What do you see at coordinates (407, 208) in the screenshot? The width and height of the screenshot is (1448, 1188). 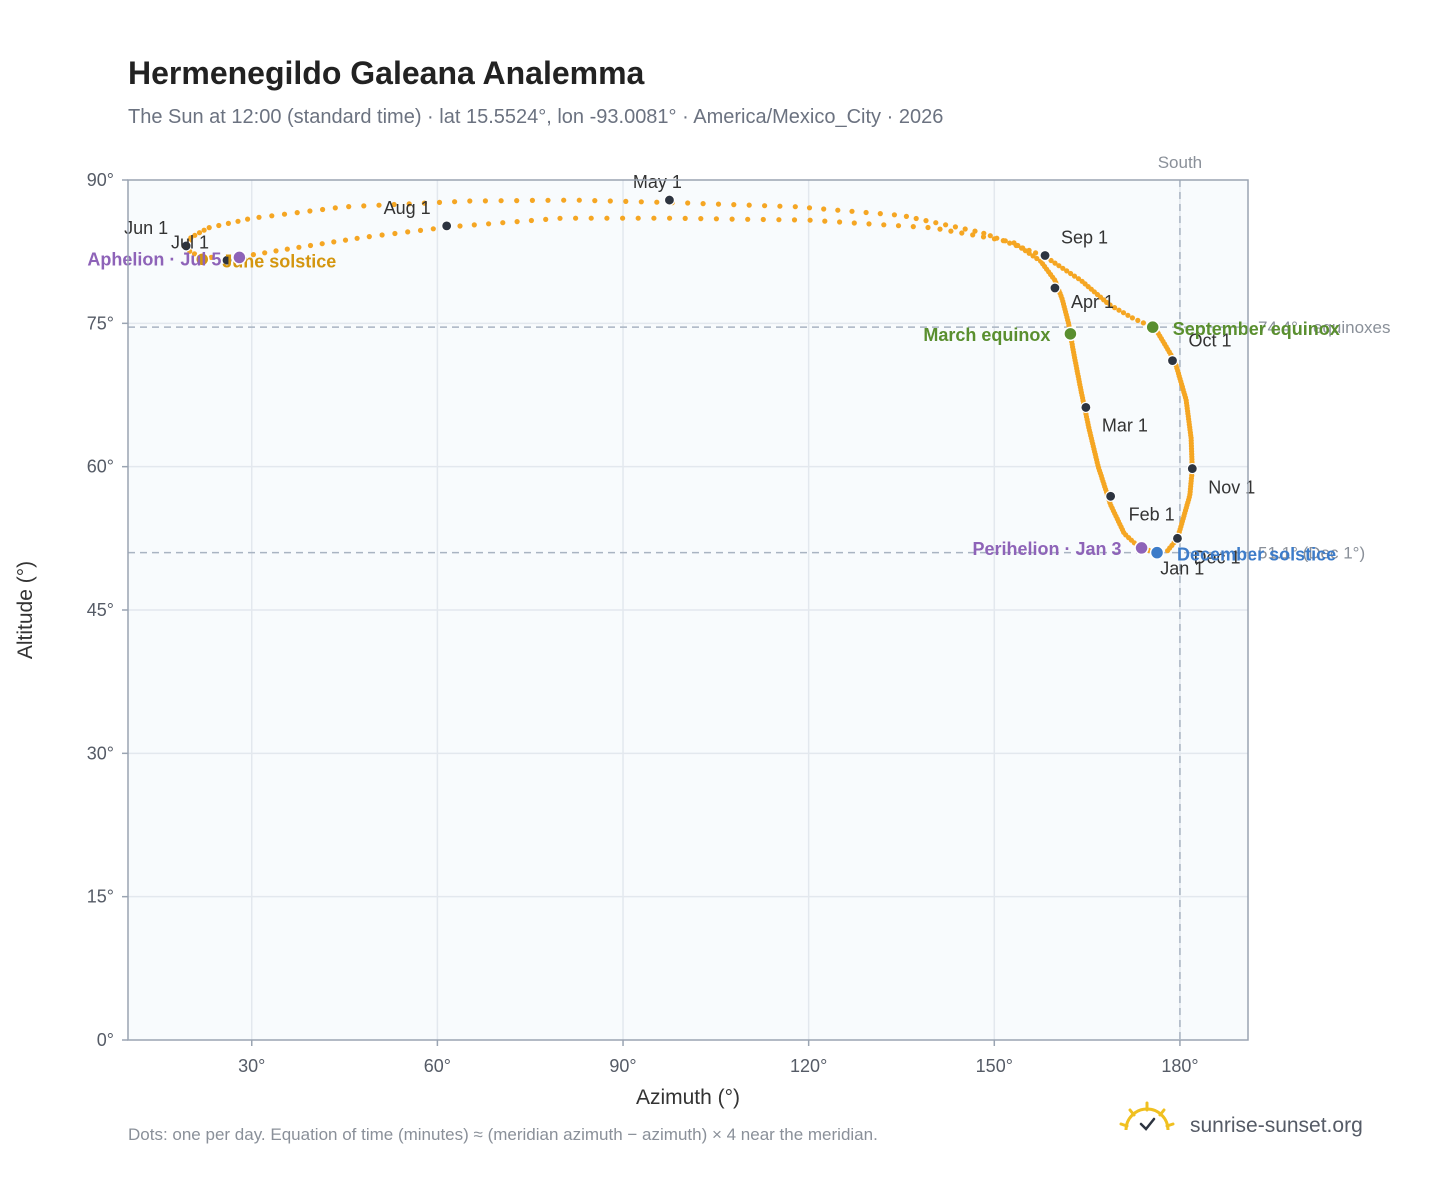 I see `month-label: Aug 1` at bounding box center [407, 208].